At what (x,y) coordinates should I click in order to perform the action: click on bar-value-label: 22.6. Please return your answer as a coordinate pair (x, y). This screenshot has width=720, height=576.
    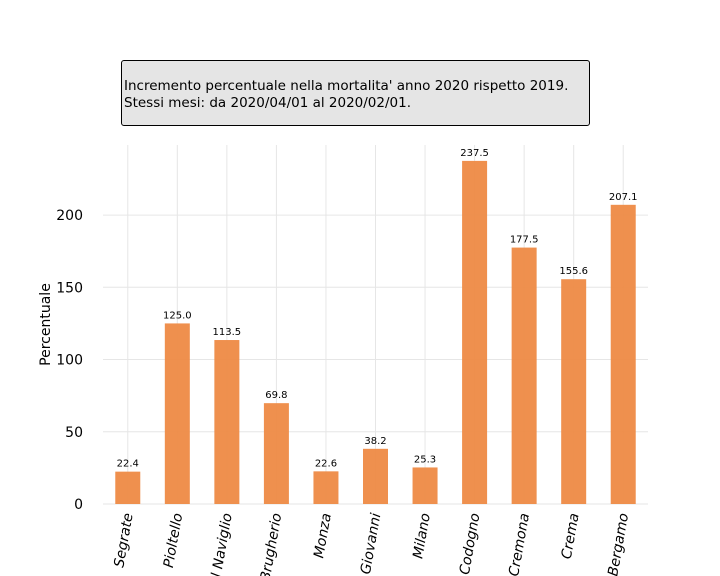
    Looking at the image, I should click on (326, 463).